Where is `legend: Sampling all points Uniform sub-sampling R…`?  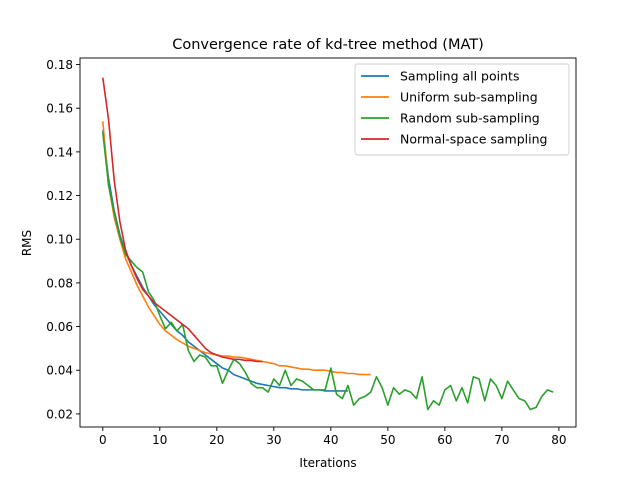
legend: Sampling all points Uniform sub-sampling R… is located at coordinates (462, 109).